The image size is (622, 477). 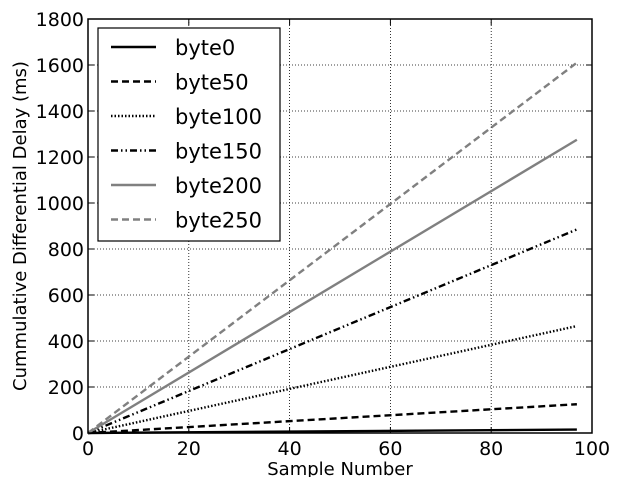 What do you see at coordinates (491, 449) in the screenshot?
I see `x-tick-label: 80` at bounding box center [491, 449].